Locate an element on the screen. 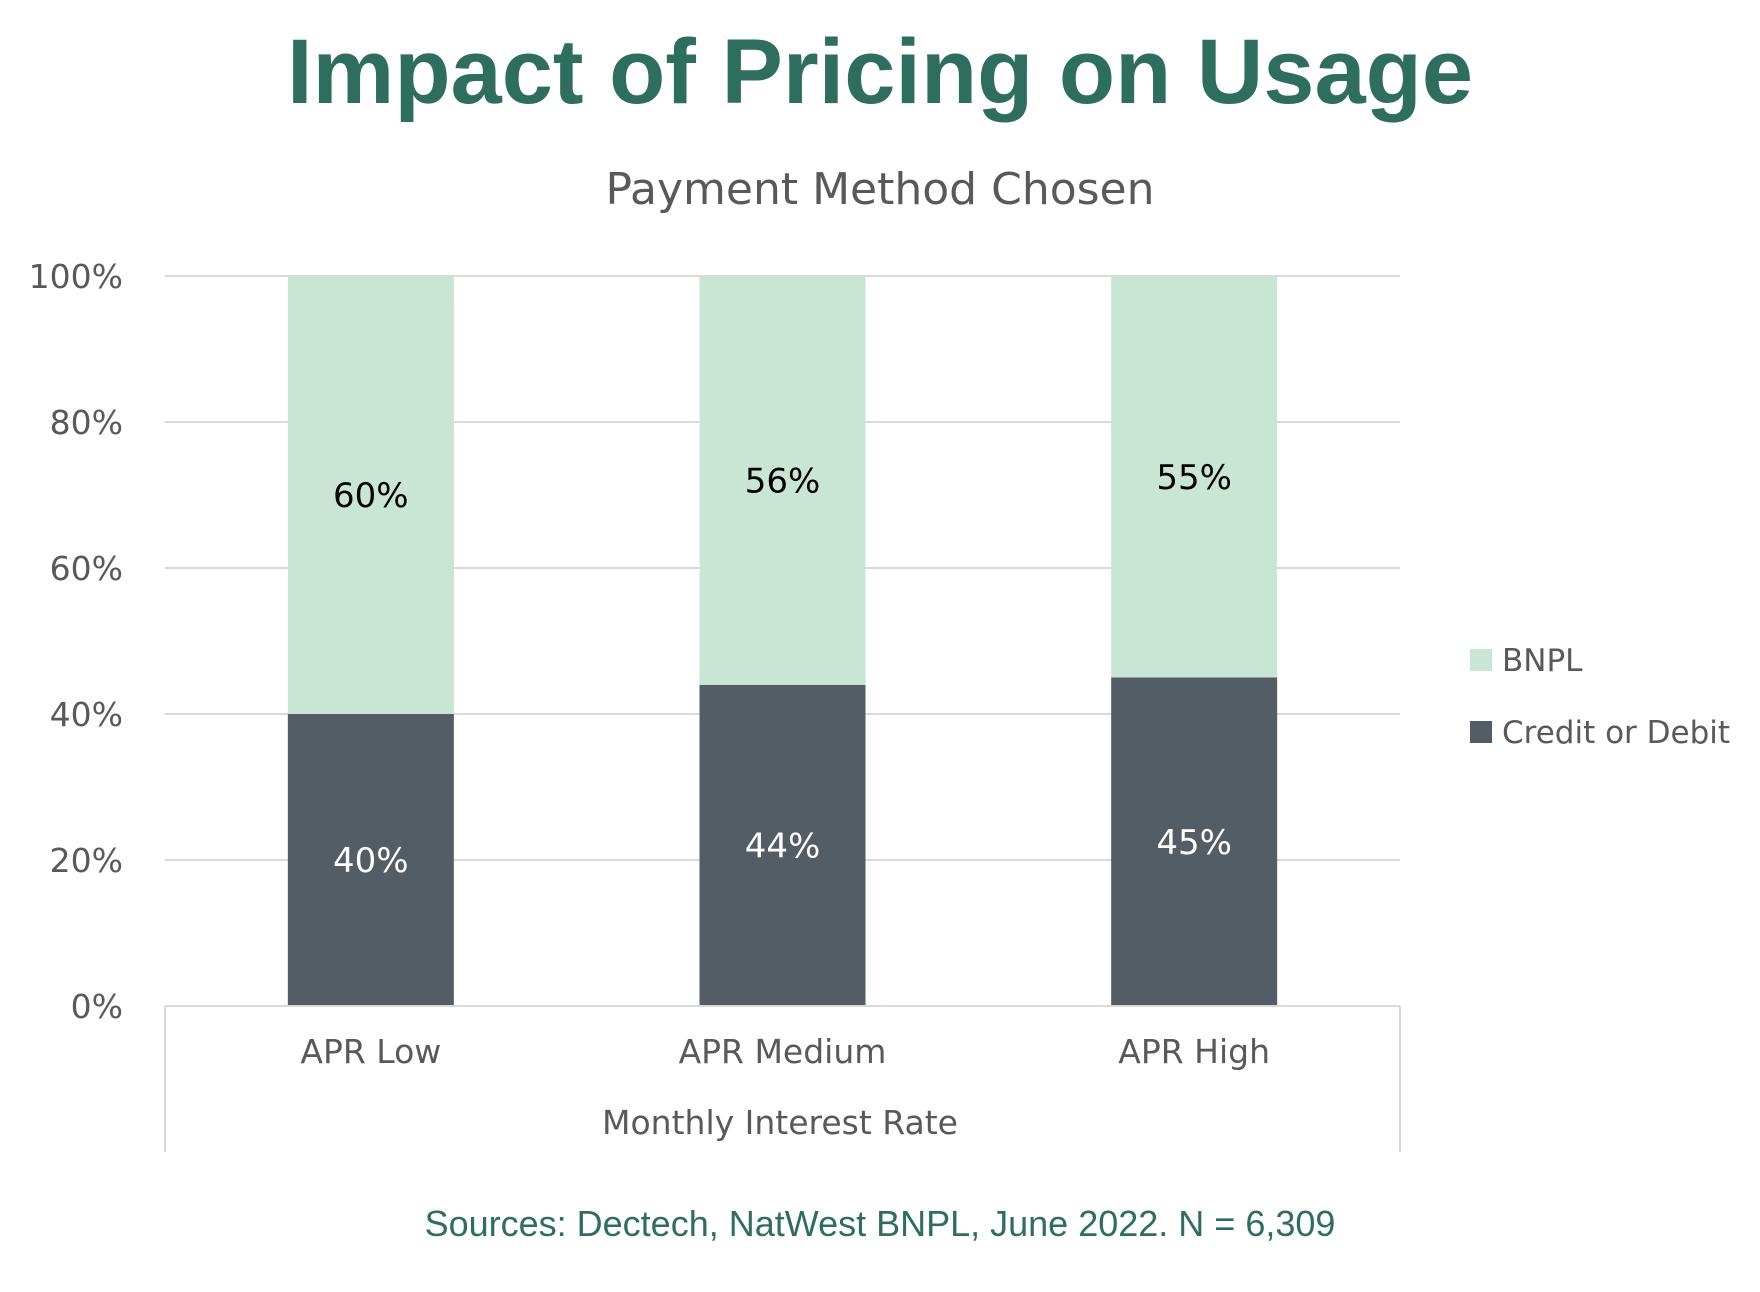 Image resolution: width=1760 pixels, height=1292 pixels. y-tick-label: 100% is located at coordinates (76, 276).